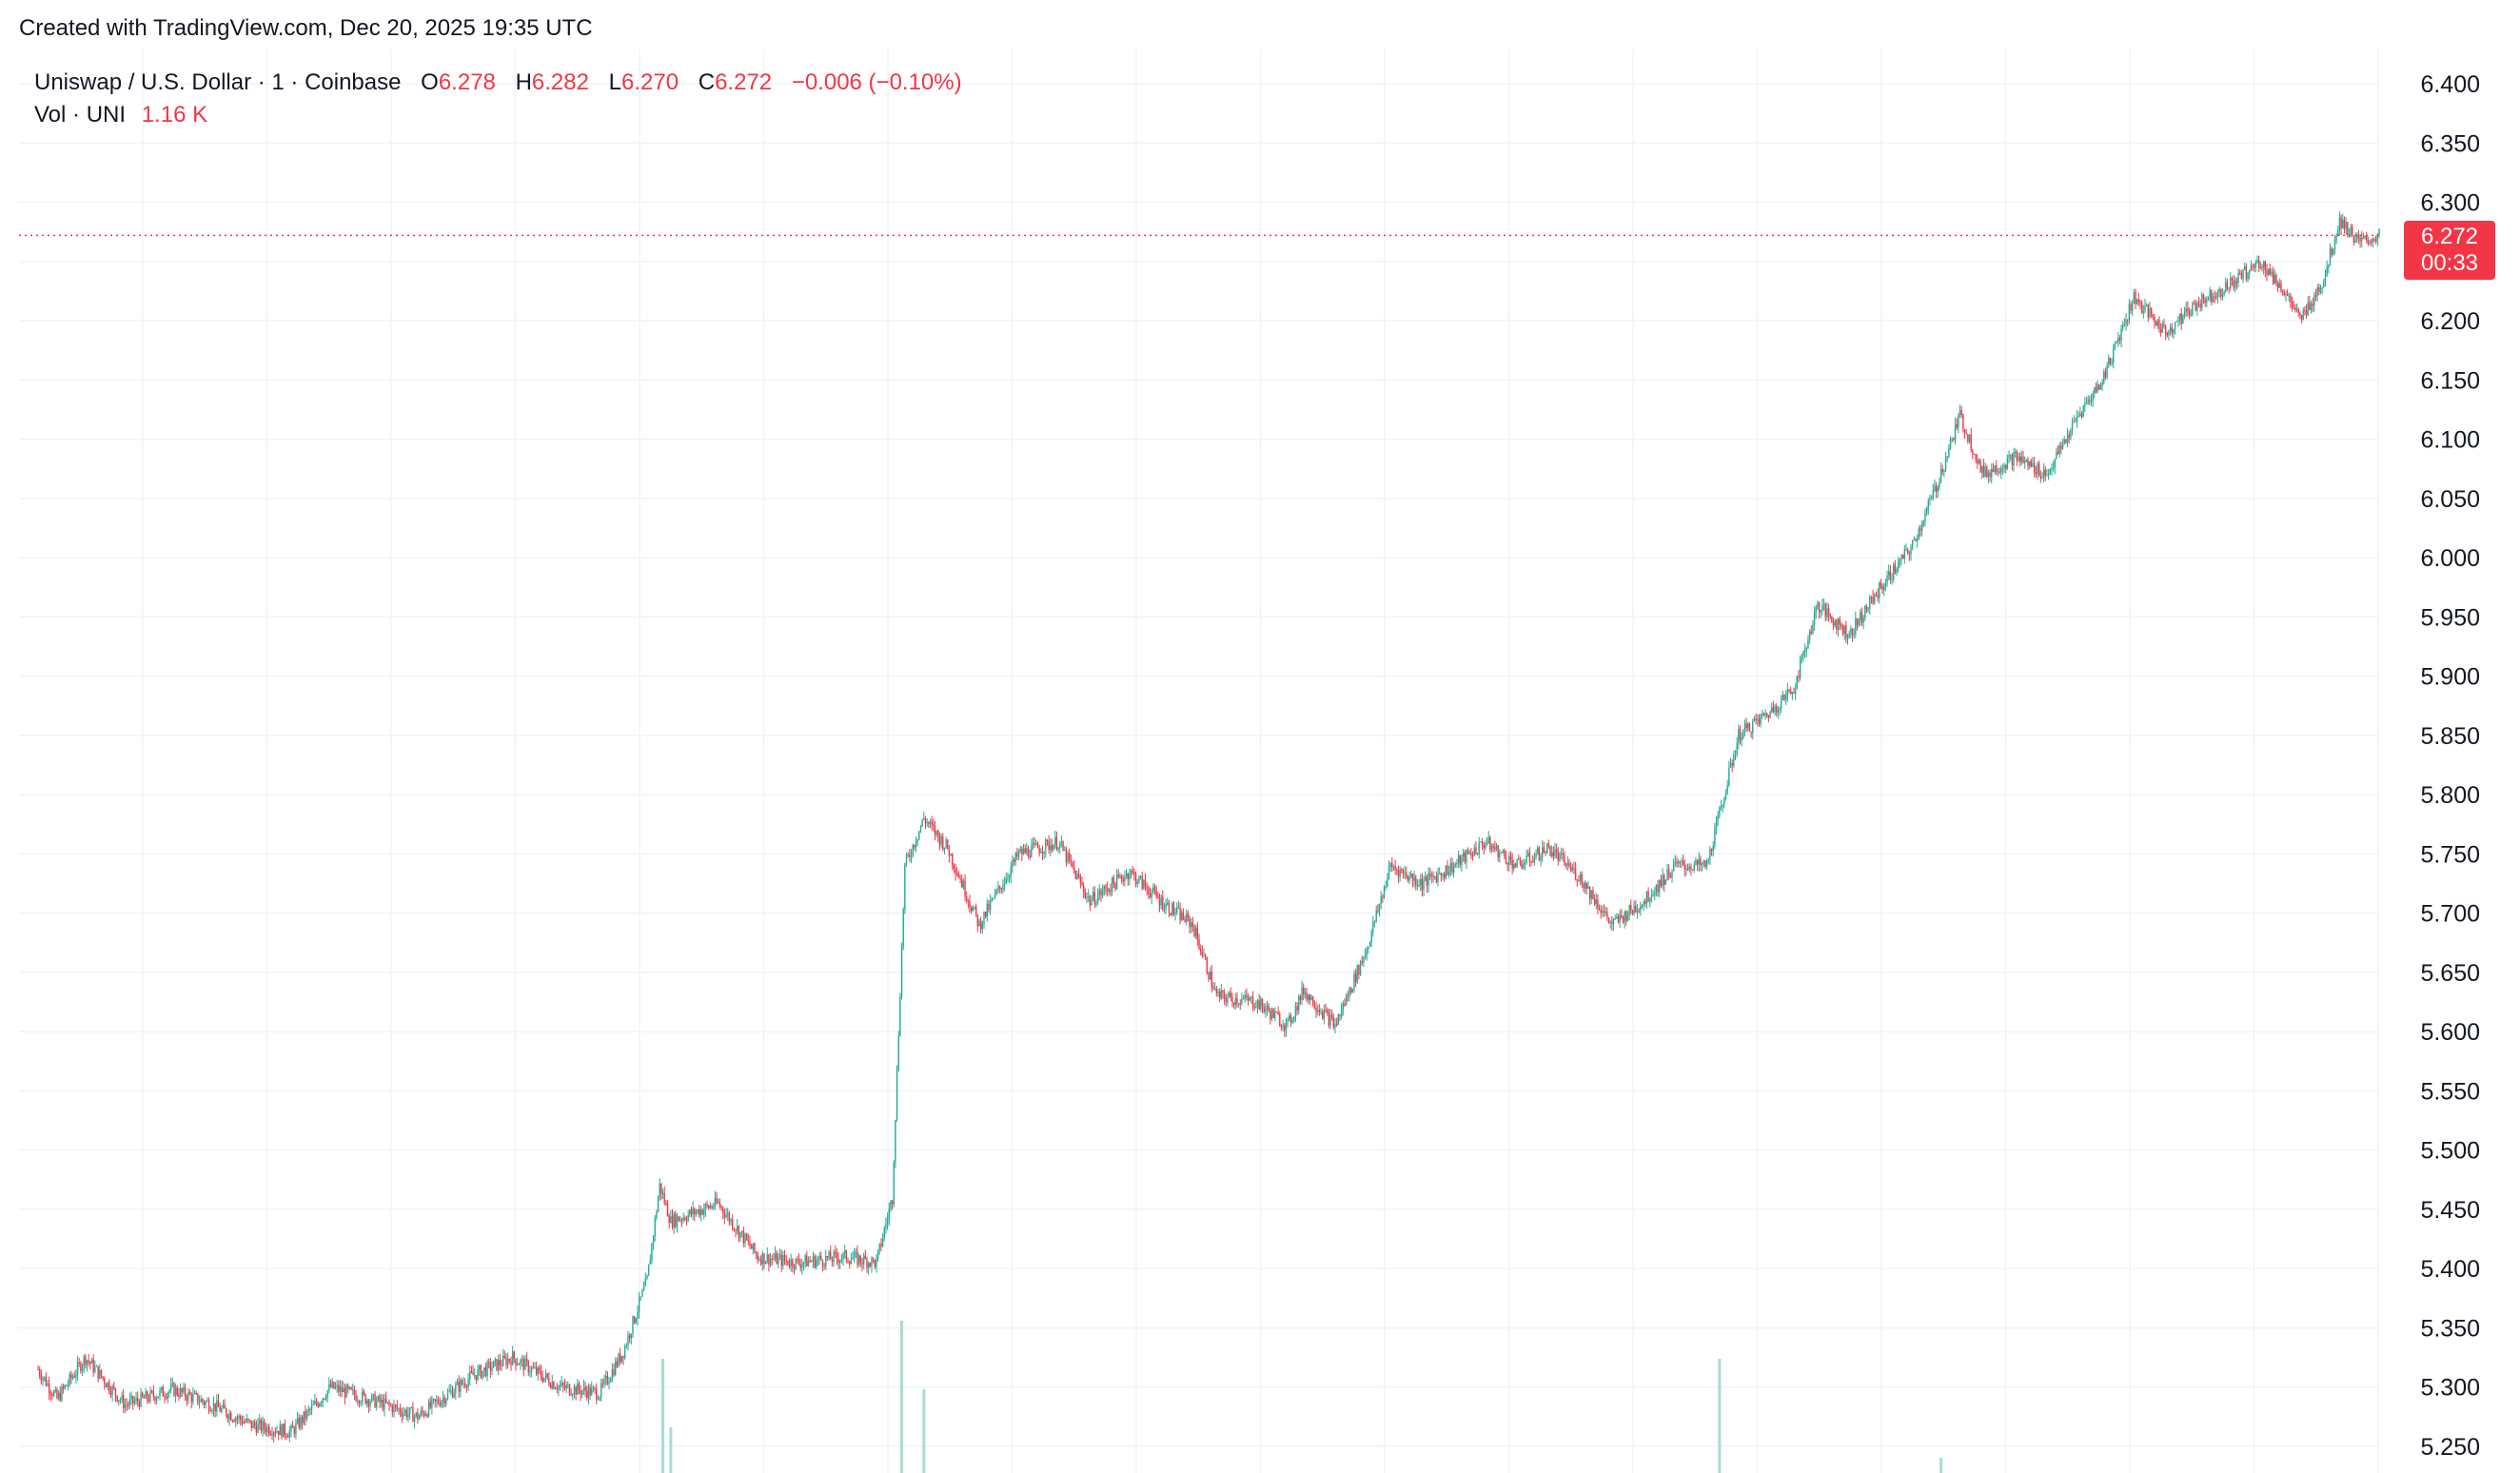  Describe the element at coordinates (2450, 143) in the screenshot. I see `price-tick-label: 6.350` at that location.